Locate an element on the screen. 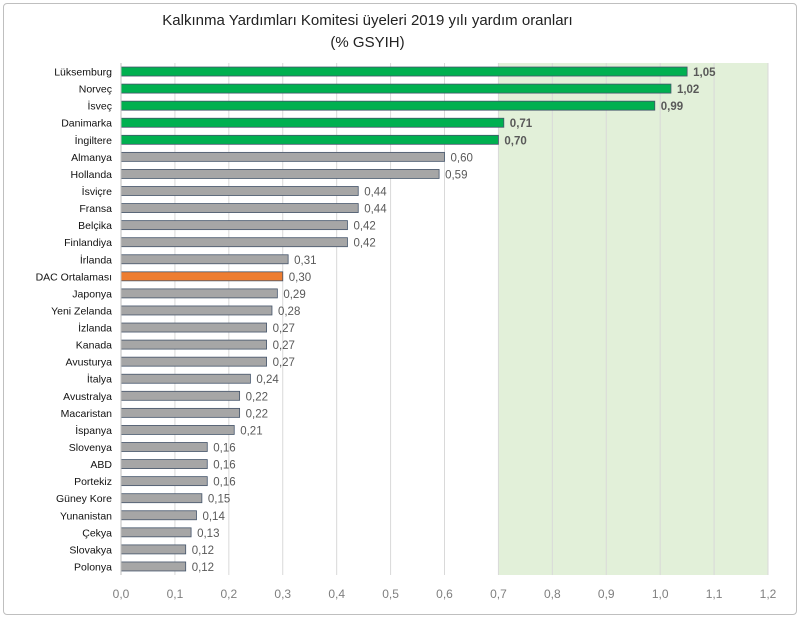  category-label: Avustralya is located at coordinates (87, 397).